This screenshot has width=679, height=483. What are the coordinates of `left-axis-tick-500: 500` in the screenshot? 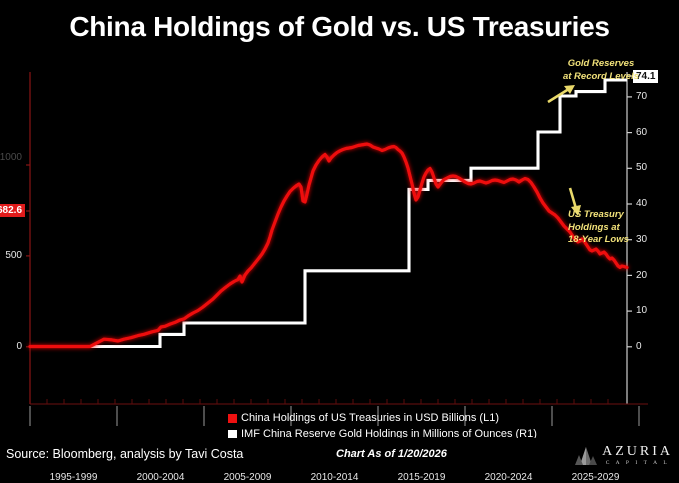 It's located at (13, 255).